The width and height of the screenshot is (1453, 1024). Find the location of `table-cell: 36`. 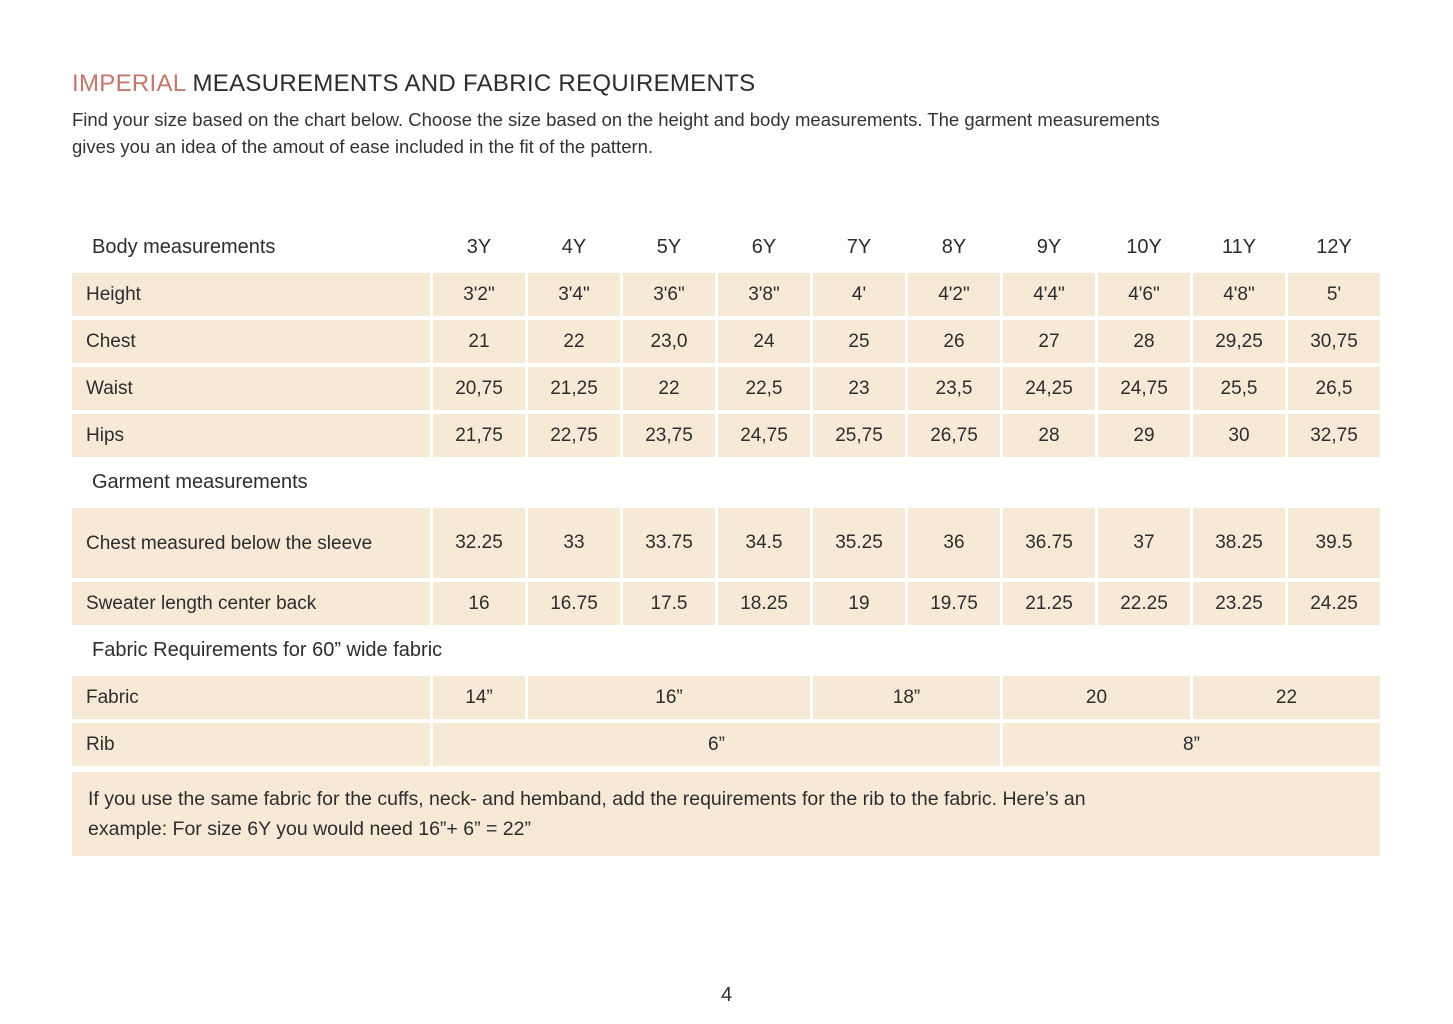

table-cell: 36 is located at coordinates (954, 543).